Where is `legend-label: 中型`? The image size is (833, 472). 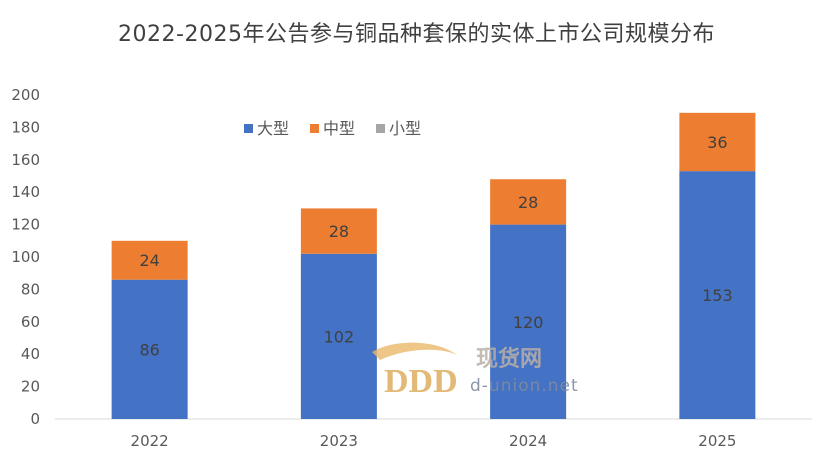
legend-label: 中型 is located at coordinates (339, 128).